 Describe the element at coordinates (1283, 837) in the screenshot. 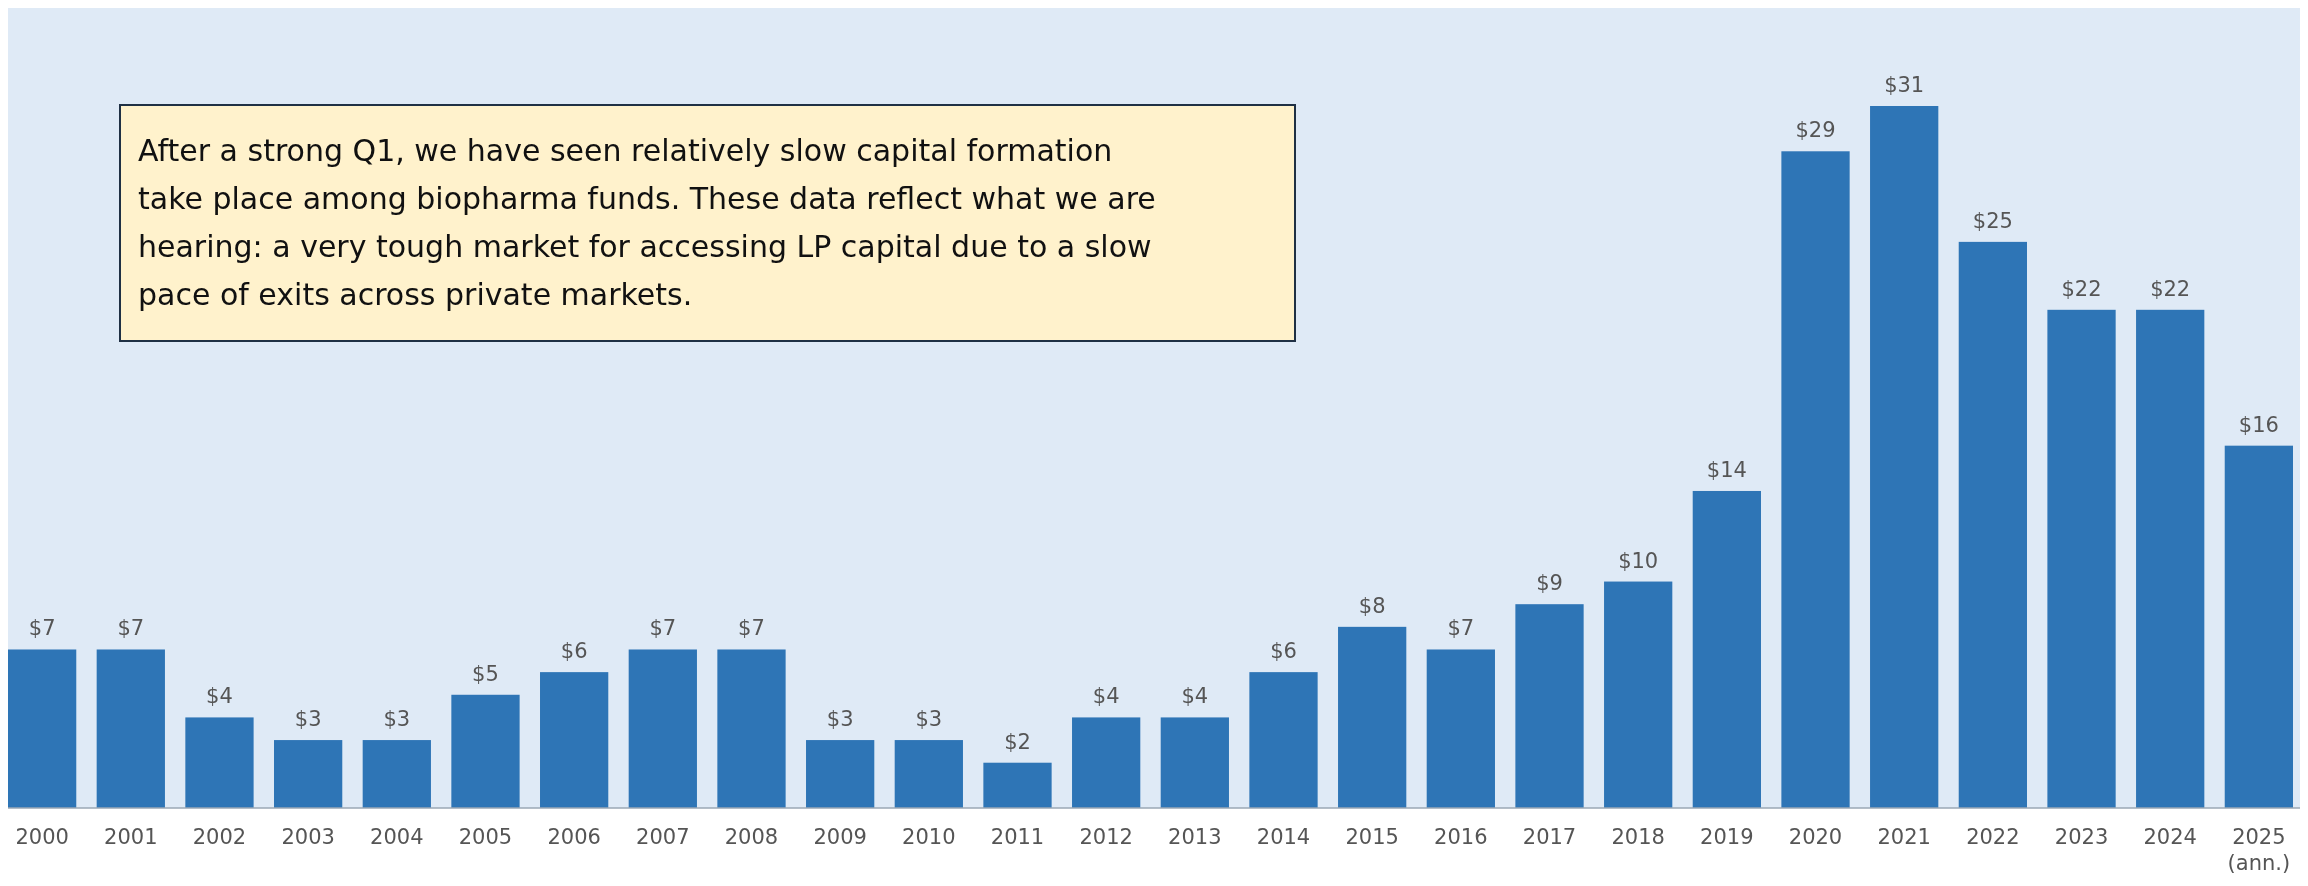

I see `x-tick-label: 2014` at that location.